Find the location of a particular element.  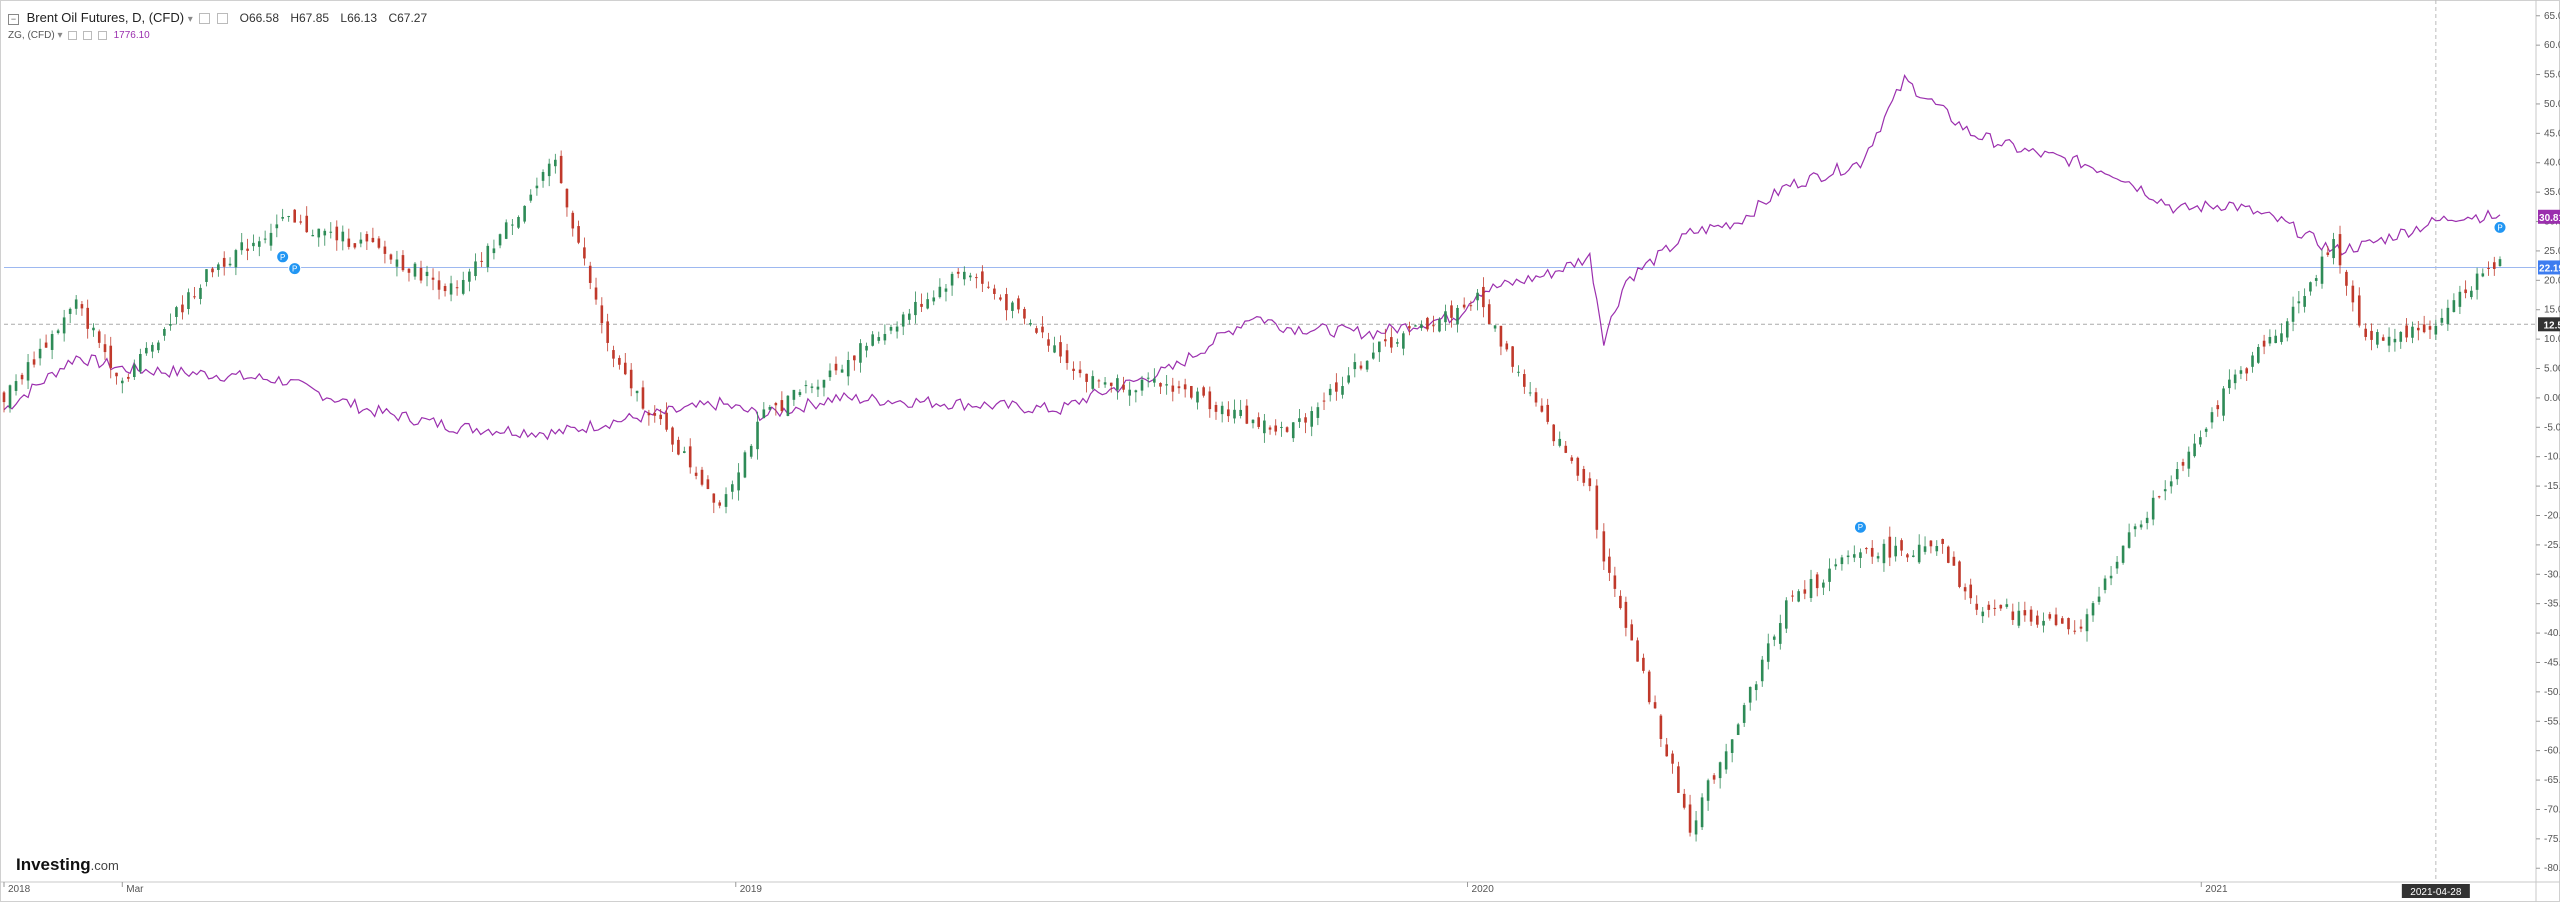

y-tick-label: -75.00% is located at coordinates (2552, 839).